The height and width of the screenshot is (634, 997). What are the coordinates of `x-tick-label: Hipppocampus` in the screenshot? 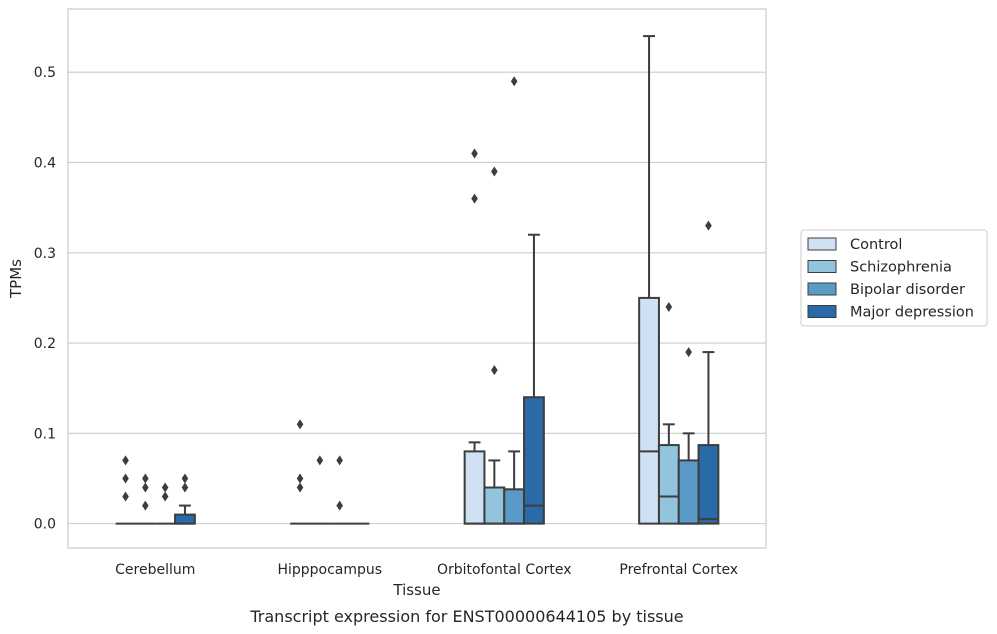 It's located at (329, 570).